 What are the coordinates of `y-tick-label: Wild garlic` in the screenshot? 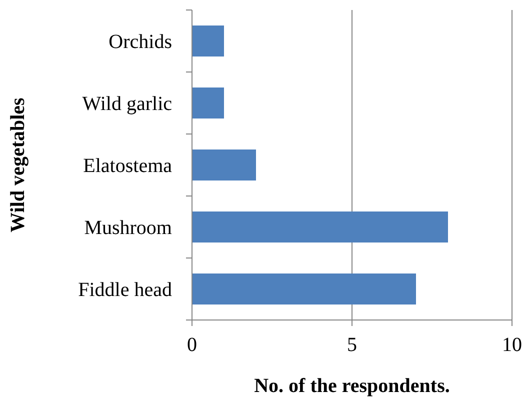 It's located at (127, 104).